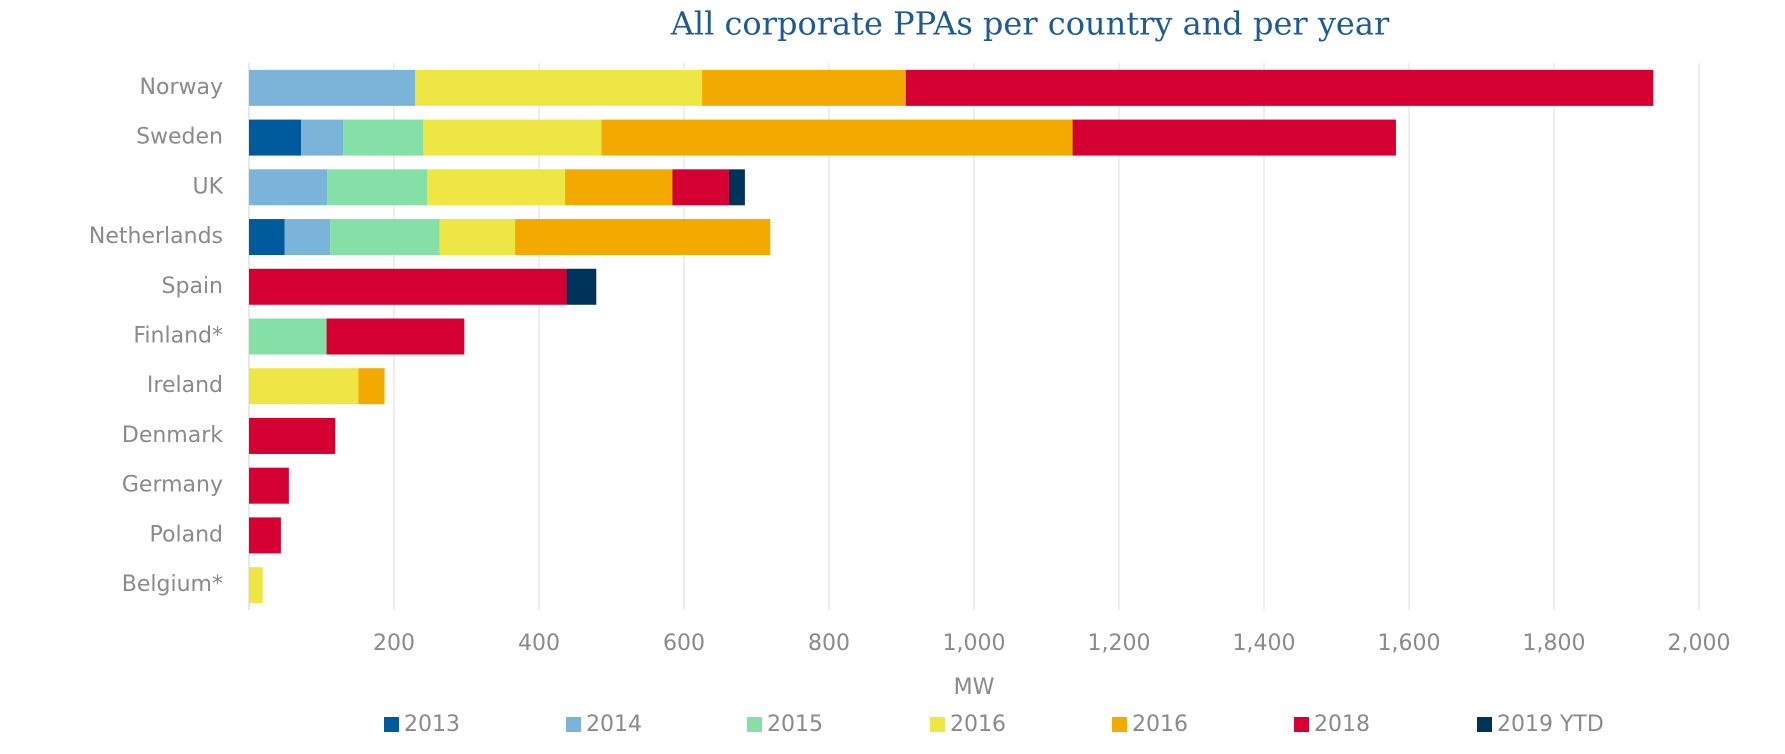  What do you see at coordinates (1409, 643) in the screenshot?
I see `x-tick-label: 1,600` at bounding box center [1409, 643].